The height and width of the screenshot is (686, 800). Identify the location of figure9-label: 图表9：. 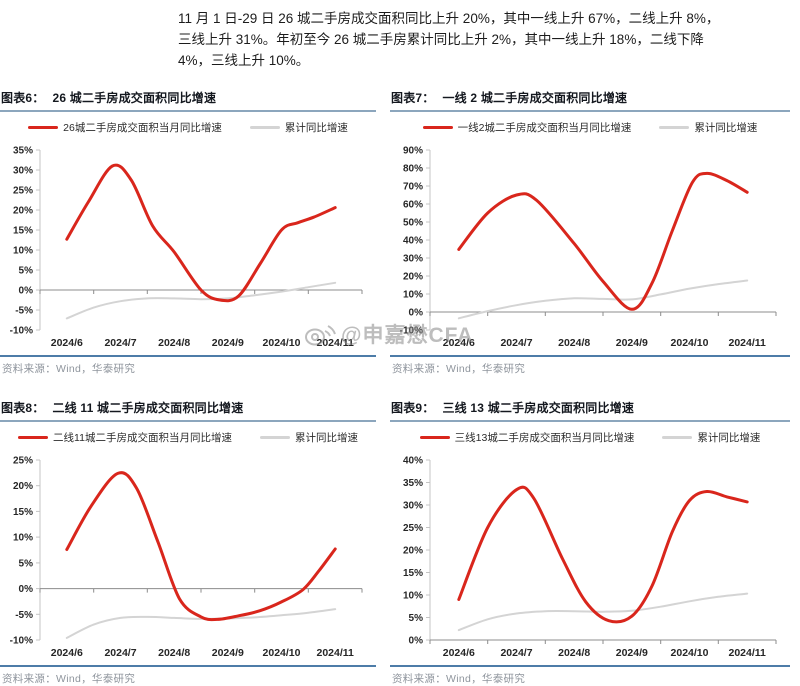
(413, 408).